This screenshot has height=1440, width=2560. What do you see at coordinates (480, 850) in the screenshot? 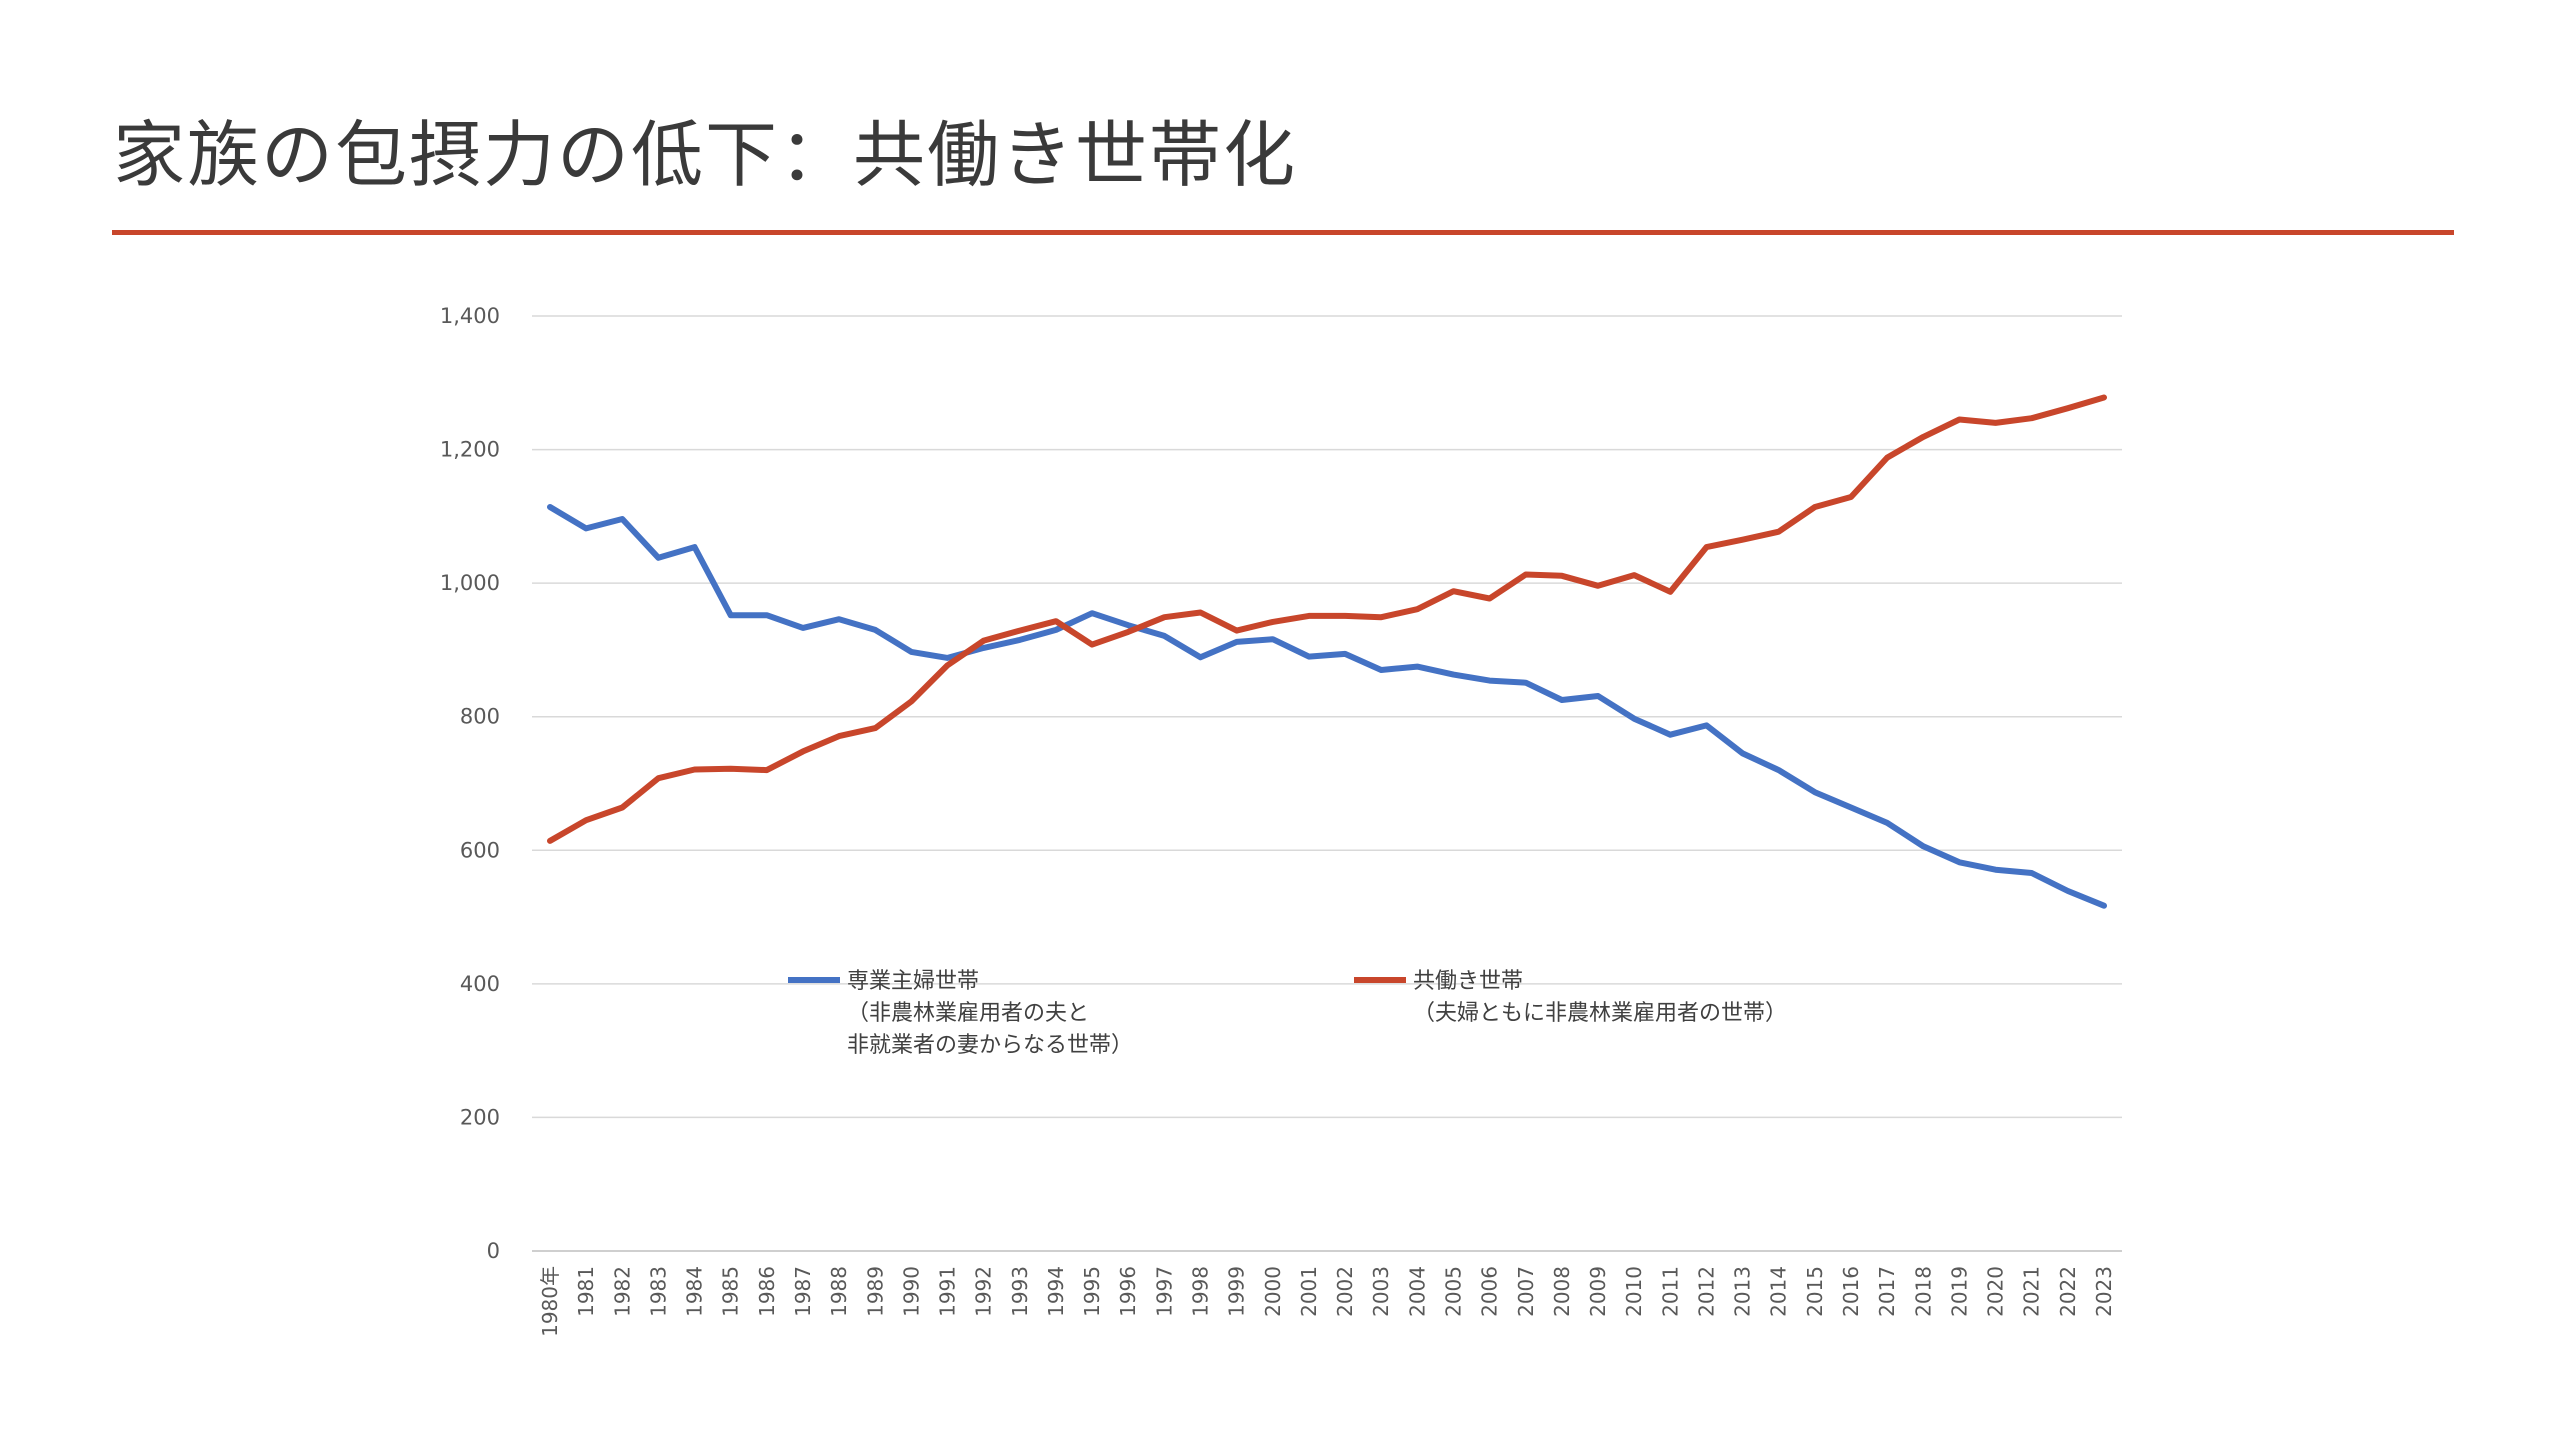
I see `y-tick-label: 600` at bounding box center [480, 850].